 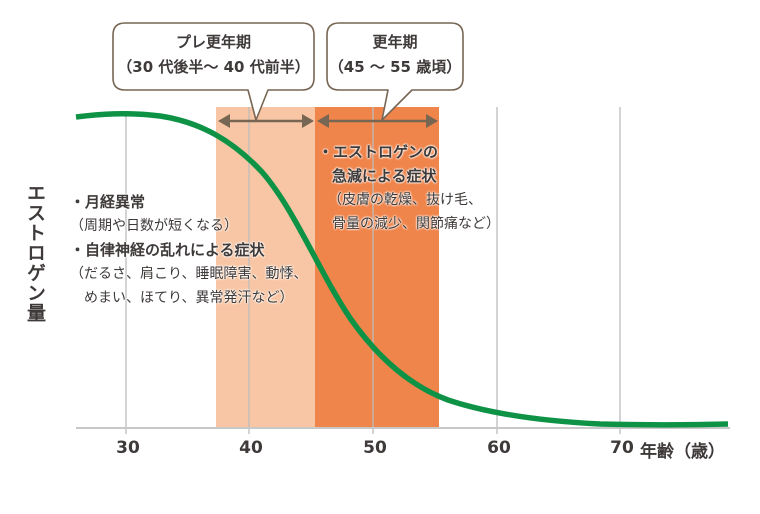 I want to click on symptom-estrogen-detail-2: 骨量の減少、関節痛など）, so click(x=416, y=224).